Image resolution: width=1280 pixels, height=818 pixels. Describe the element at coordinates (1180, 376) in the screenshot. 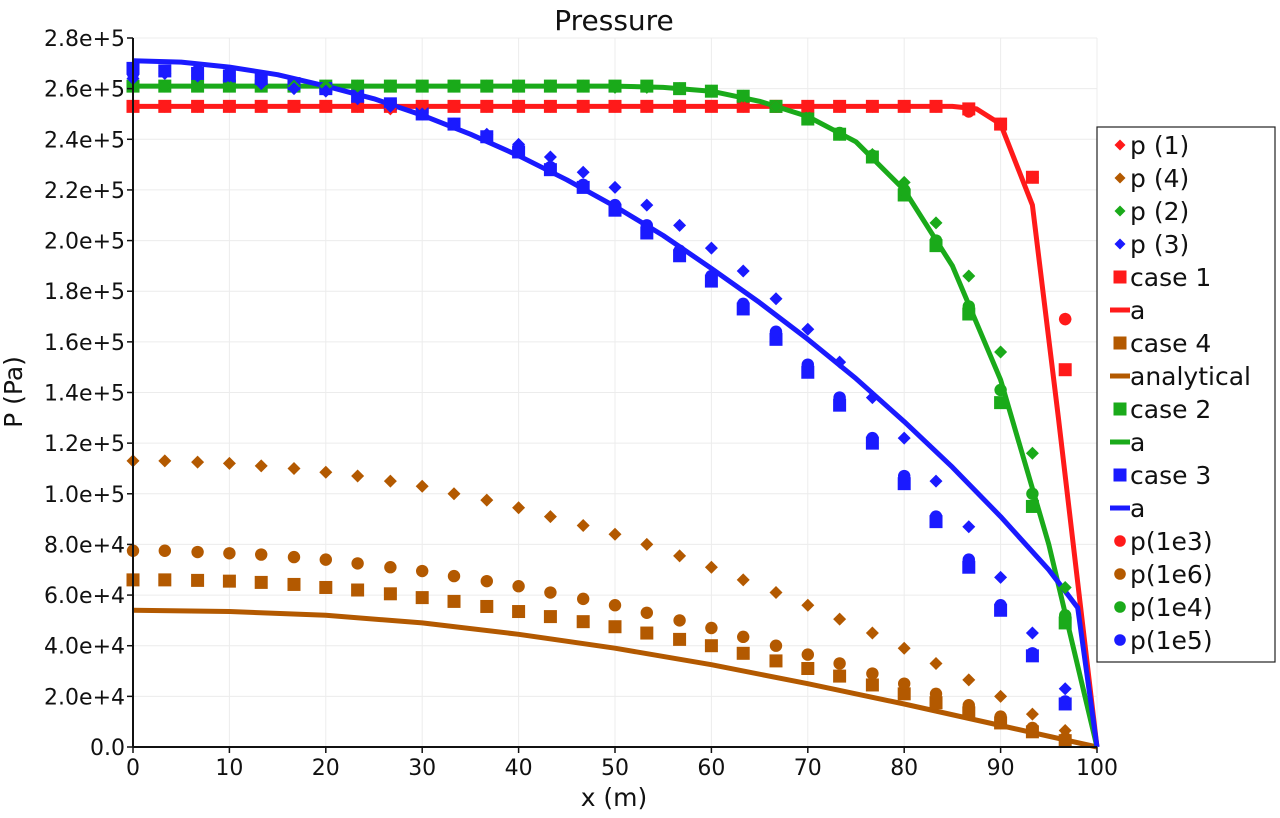

I see `legend-item: analytical` at that location.